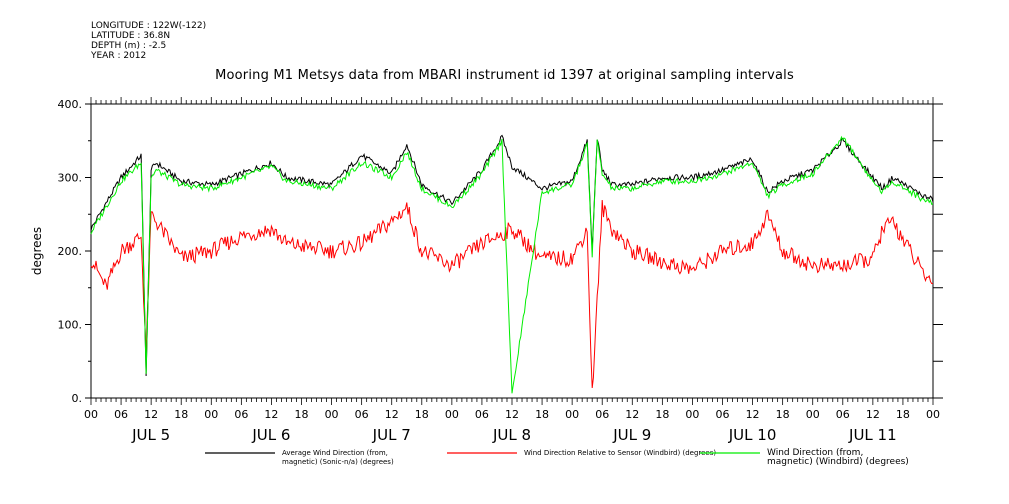 The width and height of the screenshot is (1009, 504). What do you see at coordinates (838, 462) in the screenshot?
I see `legend-label-3: magnetic) (Windbird) (degrees)` at bounding box center [838, 462].